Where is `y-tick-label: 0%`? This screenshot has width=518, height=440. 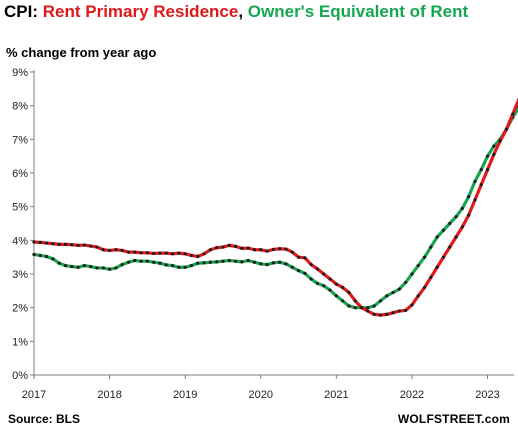 y-tick-label: 0% is located at coordinates (20, 376).